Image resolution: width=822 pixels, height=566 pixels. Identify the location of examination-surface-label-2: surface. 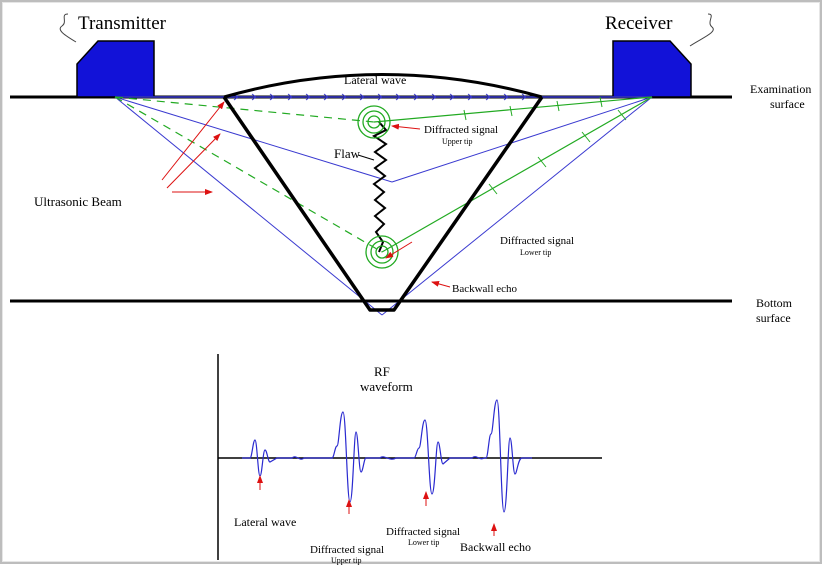
(787, 104).